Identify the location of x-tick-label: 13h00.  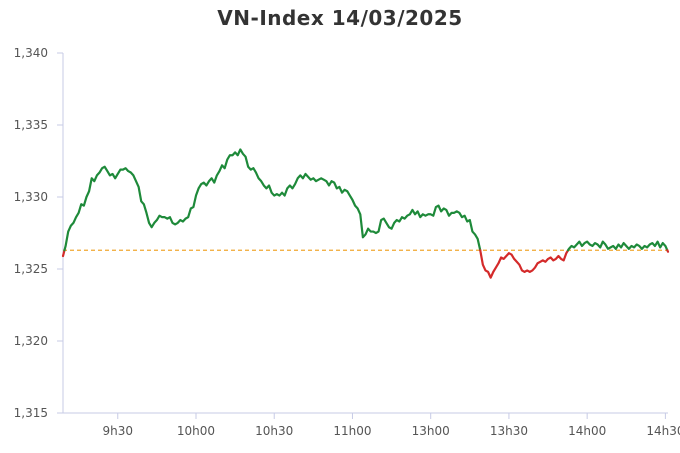
(431, 431).